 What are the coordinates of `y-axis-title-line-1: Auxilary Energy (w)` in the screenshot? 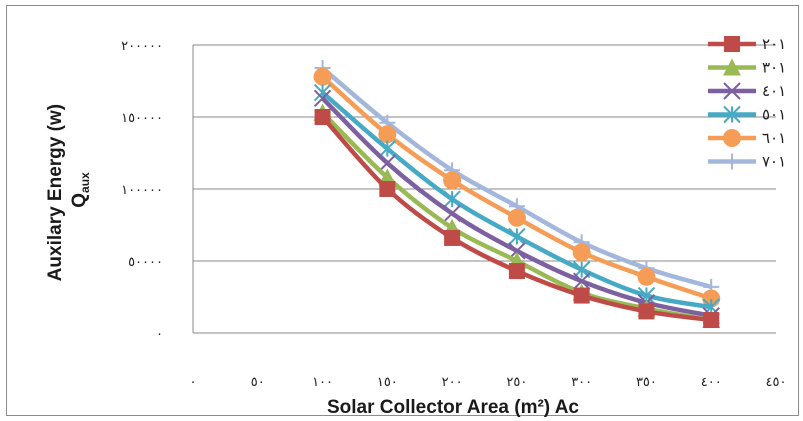 It's located at (55, 192).